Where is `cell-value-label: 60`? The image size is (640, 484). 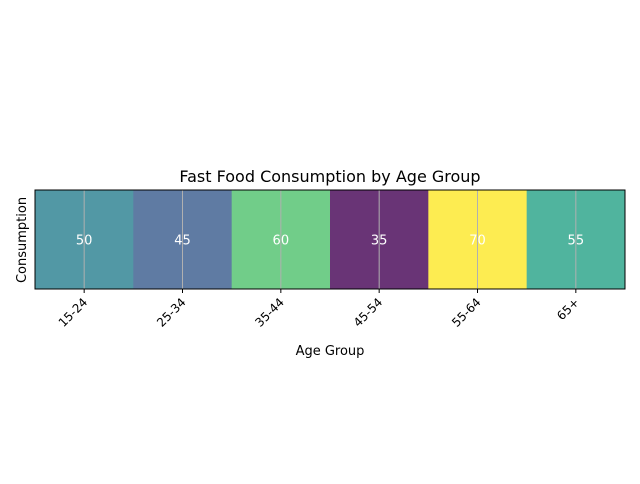 cell-value-label: 60 is located at coordinates (281, 241).